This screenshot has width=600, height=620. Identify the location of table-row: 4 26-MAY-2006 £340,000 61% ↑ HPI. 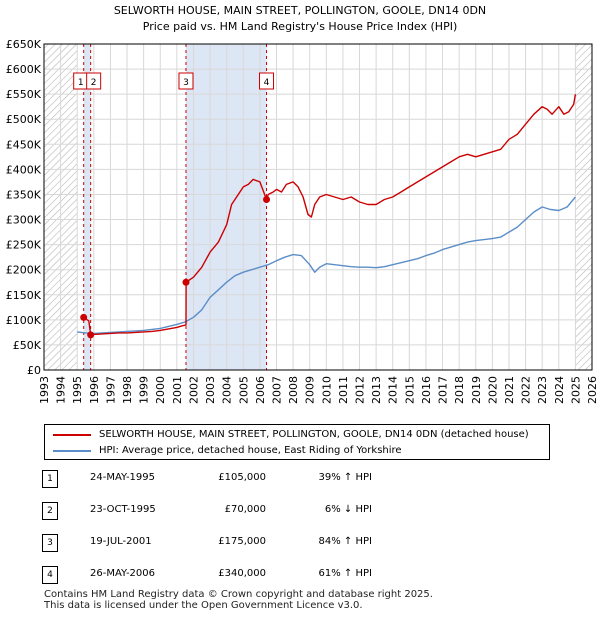
(220, 576).